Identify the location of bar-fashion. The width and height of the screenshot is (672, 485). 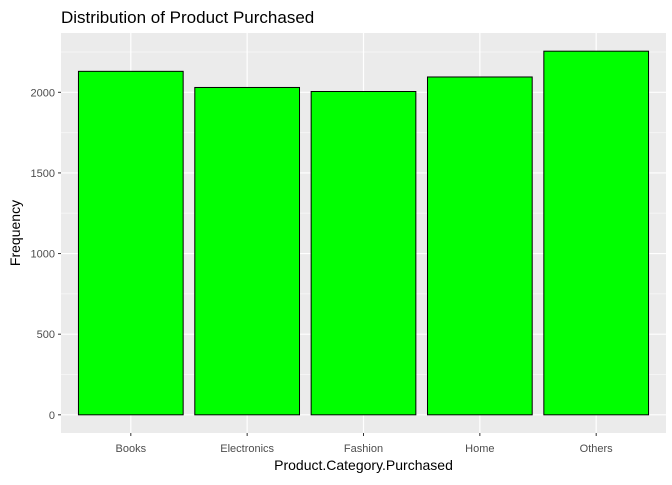
(363, 253).